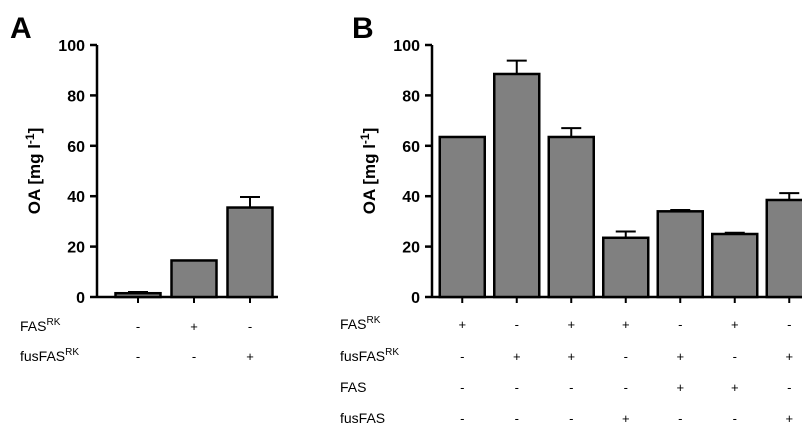 The width and height of the screenshot is (802, 428). I want to click on panel-a-y-tick-label: 20, so click(76, 248).